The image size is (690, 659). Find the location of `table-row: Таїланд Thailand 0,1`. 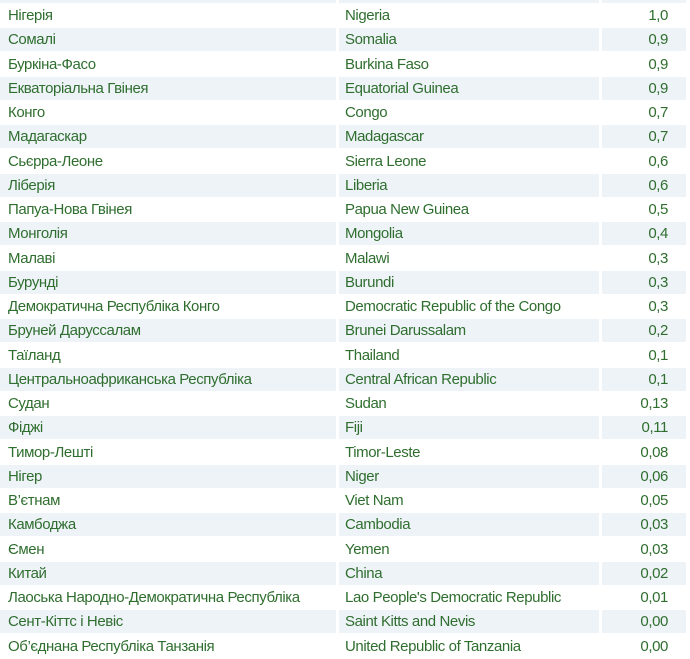

table-row: Таїланд Thailand 0,1 is located at coordinates (345, 356).